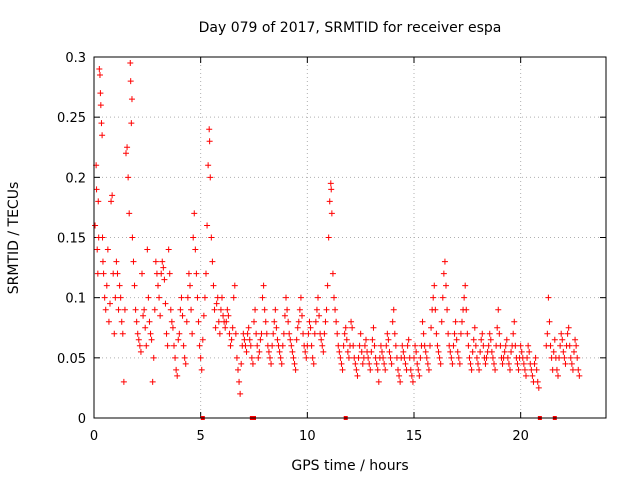  Describe the element at coordinates (201, 436) in the screenshot. I see `x-tick-label: 5` at that location.